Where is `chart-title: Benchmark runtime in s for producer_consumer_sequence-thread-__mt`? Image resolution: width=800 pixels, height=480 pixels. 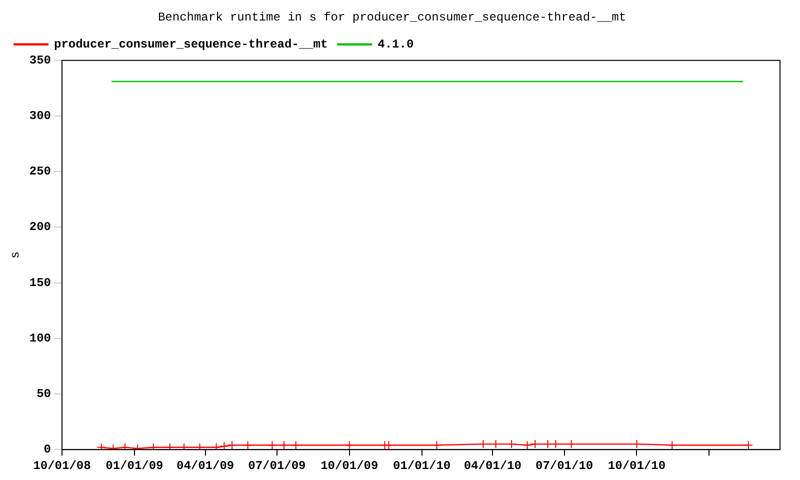 chart-title: Benchmark runtime in s for producer_consumer_sequence-thread-__mt is located at coordinates (392, 17).